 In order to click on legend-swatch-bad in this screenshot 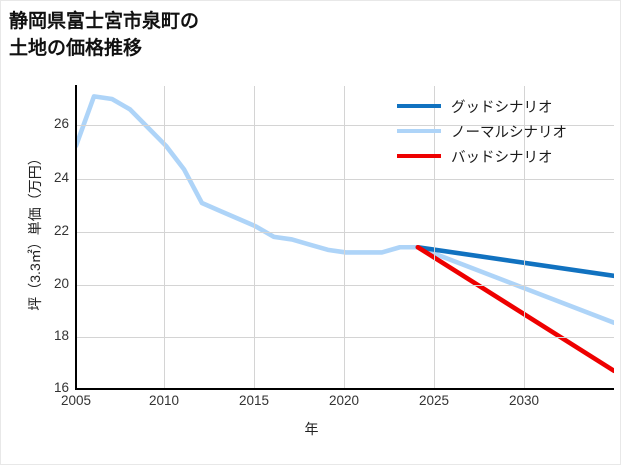, I will do `click(419, 156)`.